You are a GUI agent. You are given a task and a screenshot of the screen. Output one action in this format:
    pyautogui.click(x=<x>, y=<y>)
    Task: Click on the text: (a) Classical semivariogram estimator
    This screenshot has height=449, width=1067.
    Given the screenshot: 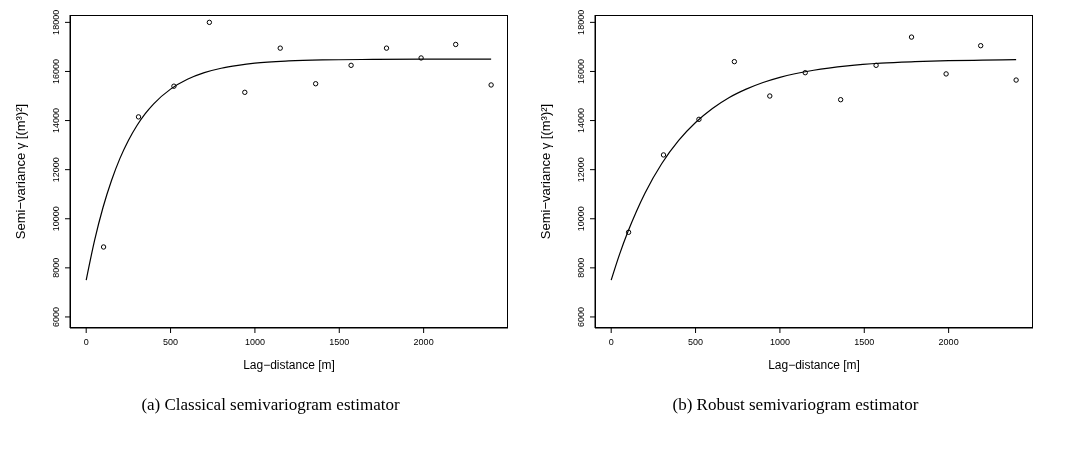 What is the action you would take?
    pyautogui.click(x=270, y=405)
    